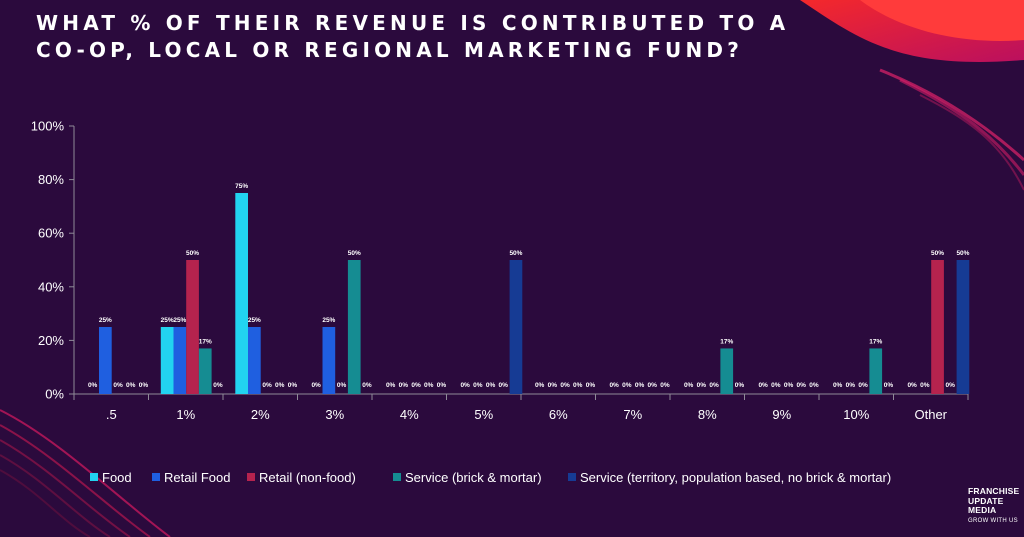 Image resolution: width=1024 pixels, height=537 pixels. I want to click on x-tick-label: 6%, so click(558, 414).